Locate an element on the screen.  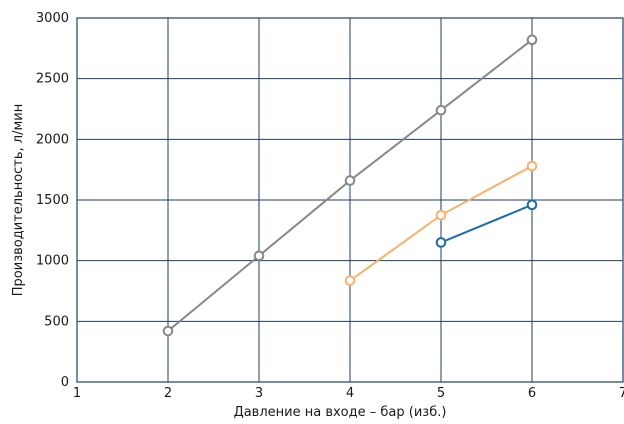
y-tick-labels: 0 500 1000 1500 2000 2500 3000 is located at coordinates (52, 200).